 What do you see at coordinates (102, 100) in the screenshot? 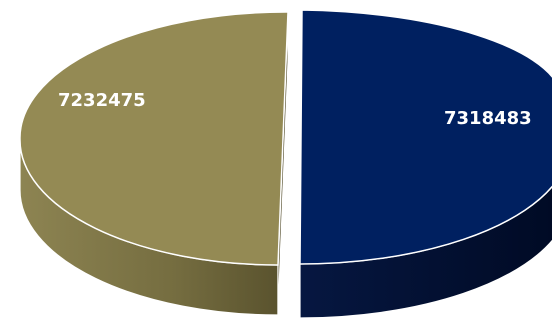
I see `data-label-7232475: 7232475` at bounding box center [102, 100].